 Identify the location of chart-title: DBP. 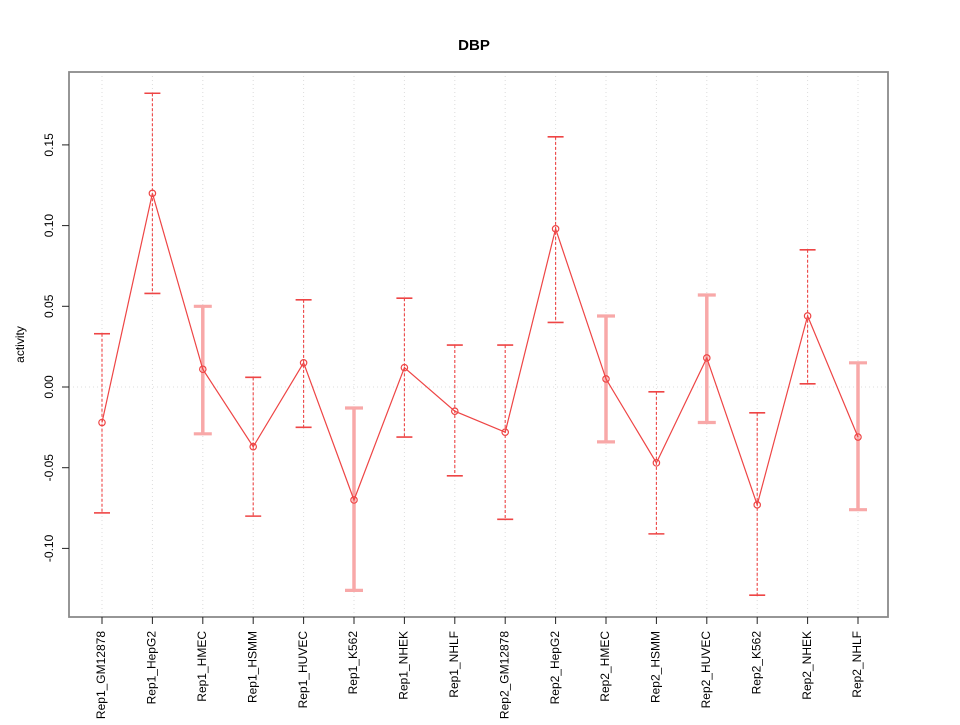
(474, 45).